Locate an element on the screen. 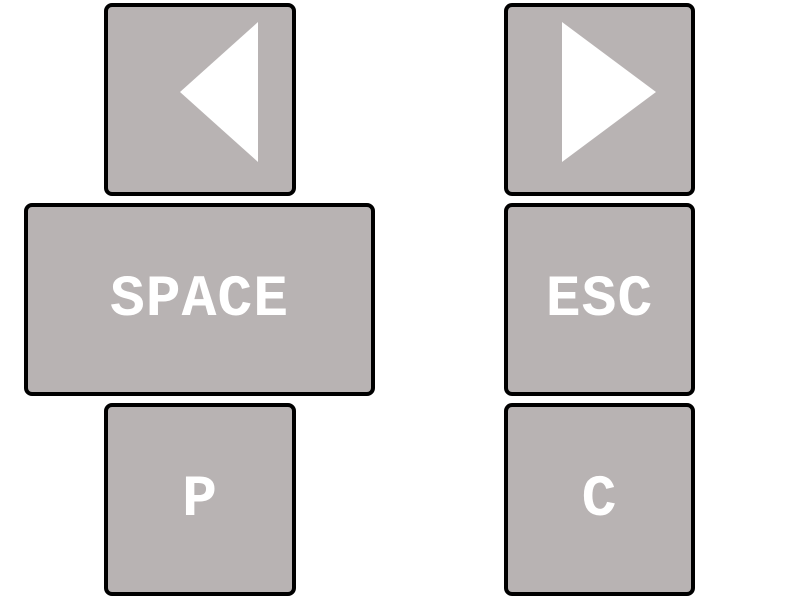 The width and height of the screenshot is (800, 600). esc-key: ESC is located at coordinates (599, 299).